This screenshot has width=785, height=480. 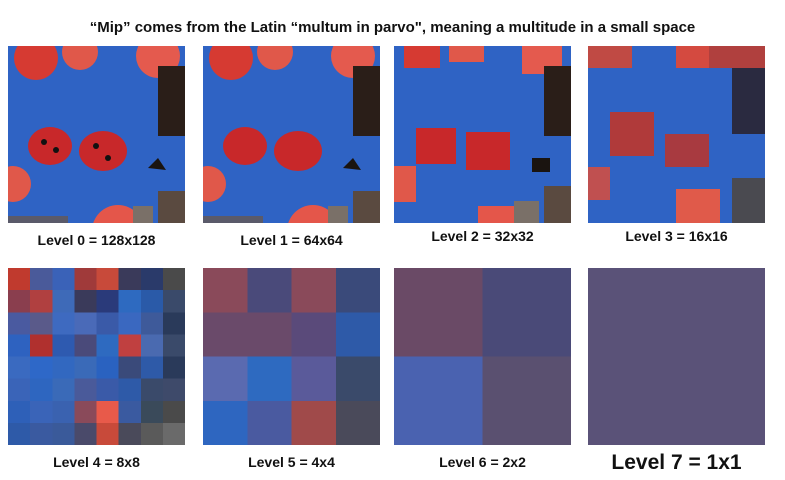 I want to click on level-7-label: Level 7 = 1x1, so click(x=676, y=463).